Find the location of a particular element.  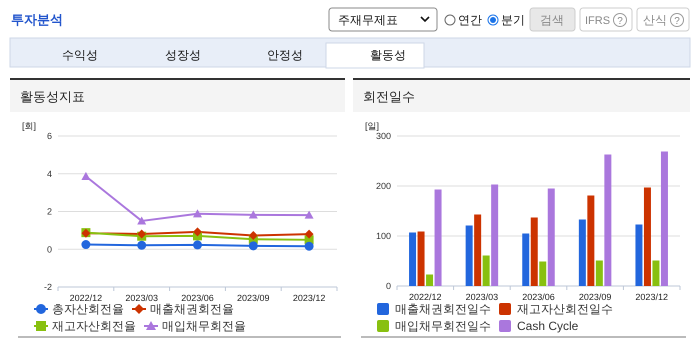

y-tick-label: -2 is located at coordinates (48, 287).